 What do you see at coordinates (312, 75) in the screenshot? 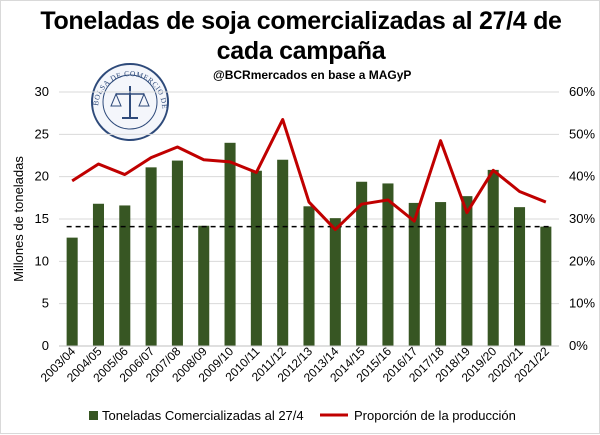
I see `chart-subtitle: @BCRmercados en base a MAGyP` at bounding box center [312, 75].